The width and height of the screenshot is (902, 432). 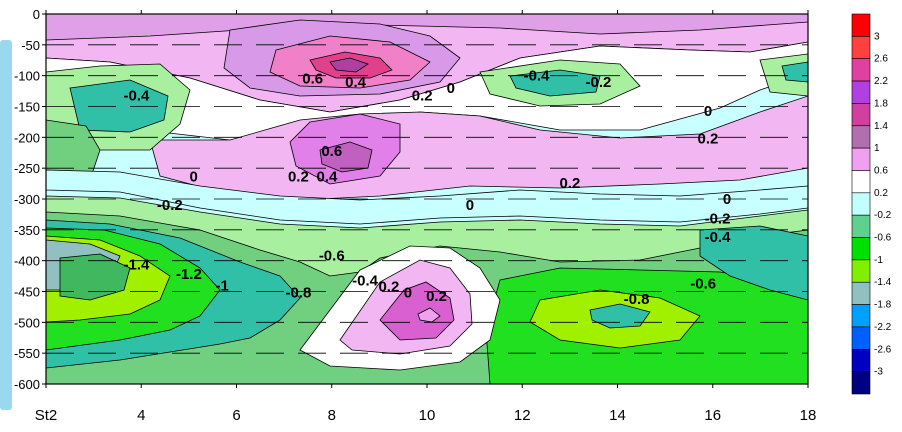 What do you see at coordinates (881, 81) in the screenshot?
I see `colorbar-label: 2.2` at bounding box center [881, 81].